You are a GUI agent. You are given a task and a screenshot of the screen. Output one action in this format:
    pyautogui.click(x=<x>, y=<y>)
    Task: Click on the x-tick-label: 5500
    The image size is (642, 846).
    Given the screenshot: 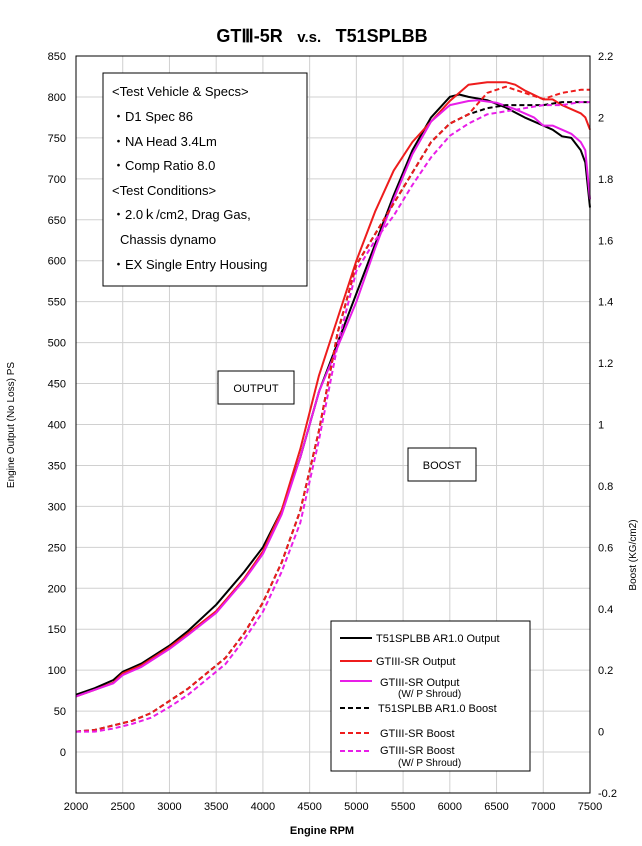 What is the action you would take?
    pyautogui.click(x=403, y=807)
    